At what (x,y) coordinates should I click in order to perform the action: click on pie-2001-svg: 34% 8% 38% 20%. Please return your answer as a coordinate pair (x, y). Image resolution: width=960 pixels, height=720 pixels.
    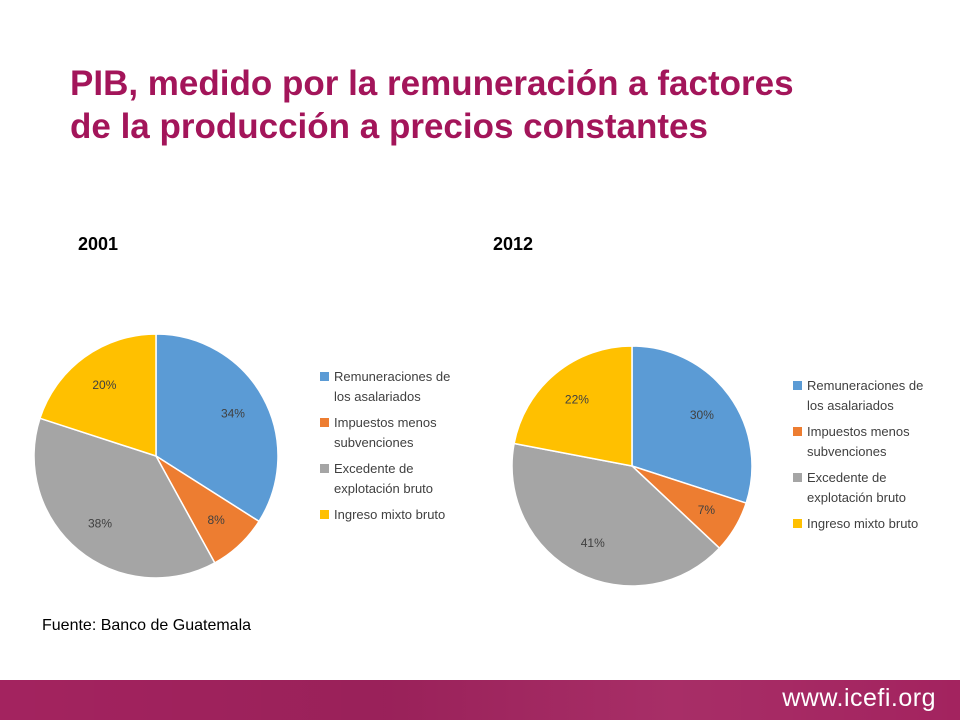
    Looking at the image, I should click on (156, 456).